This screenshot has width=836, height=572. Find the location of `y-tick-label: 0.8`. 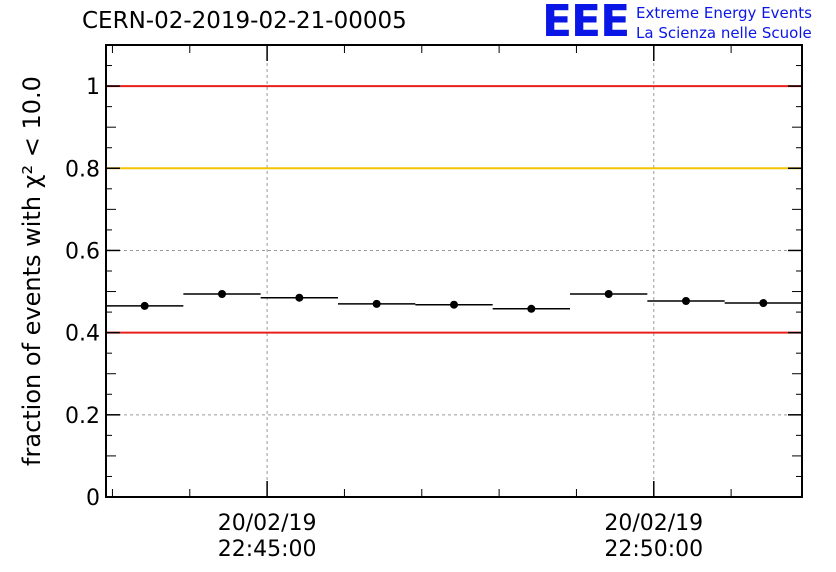

y-tick-label: 0.8 is located at coordinates (82, 169).